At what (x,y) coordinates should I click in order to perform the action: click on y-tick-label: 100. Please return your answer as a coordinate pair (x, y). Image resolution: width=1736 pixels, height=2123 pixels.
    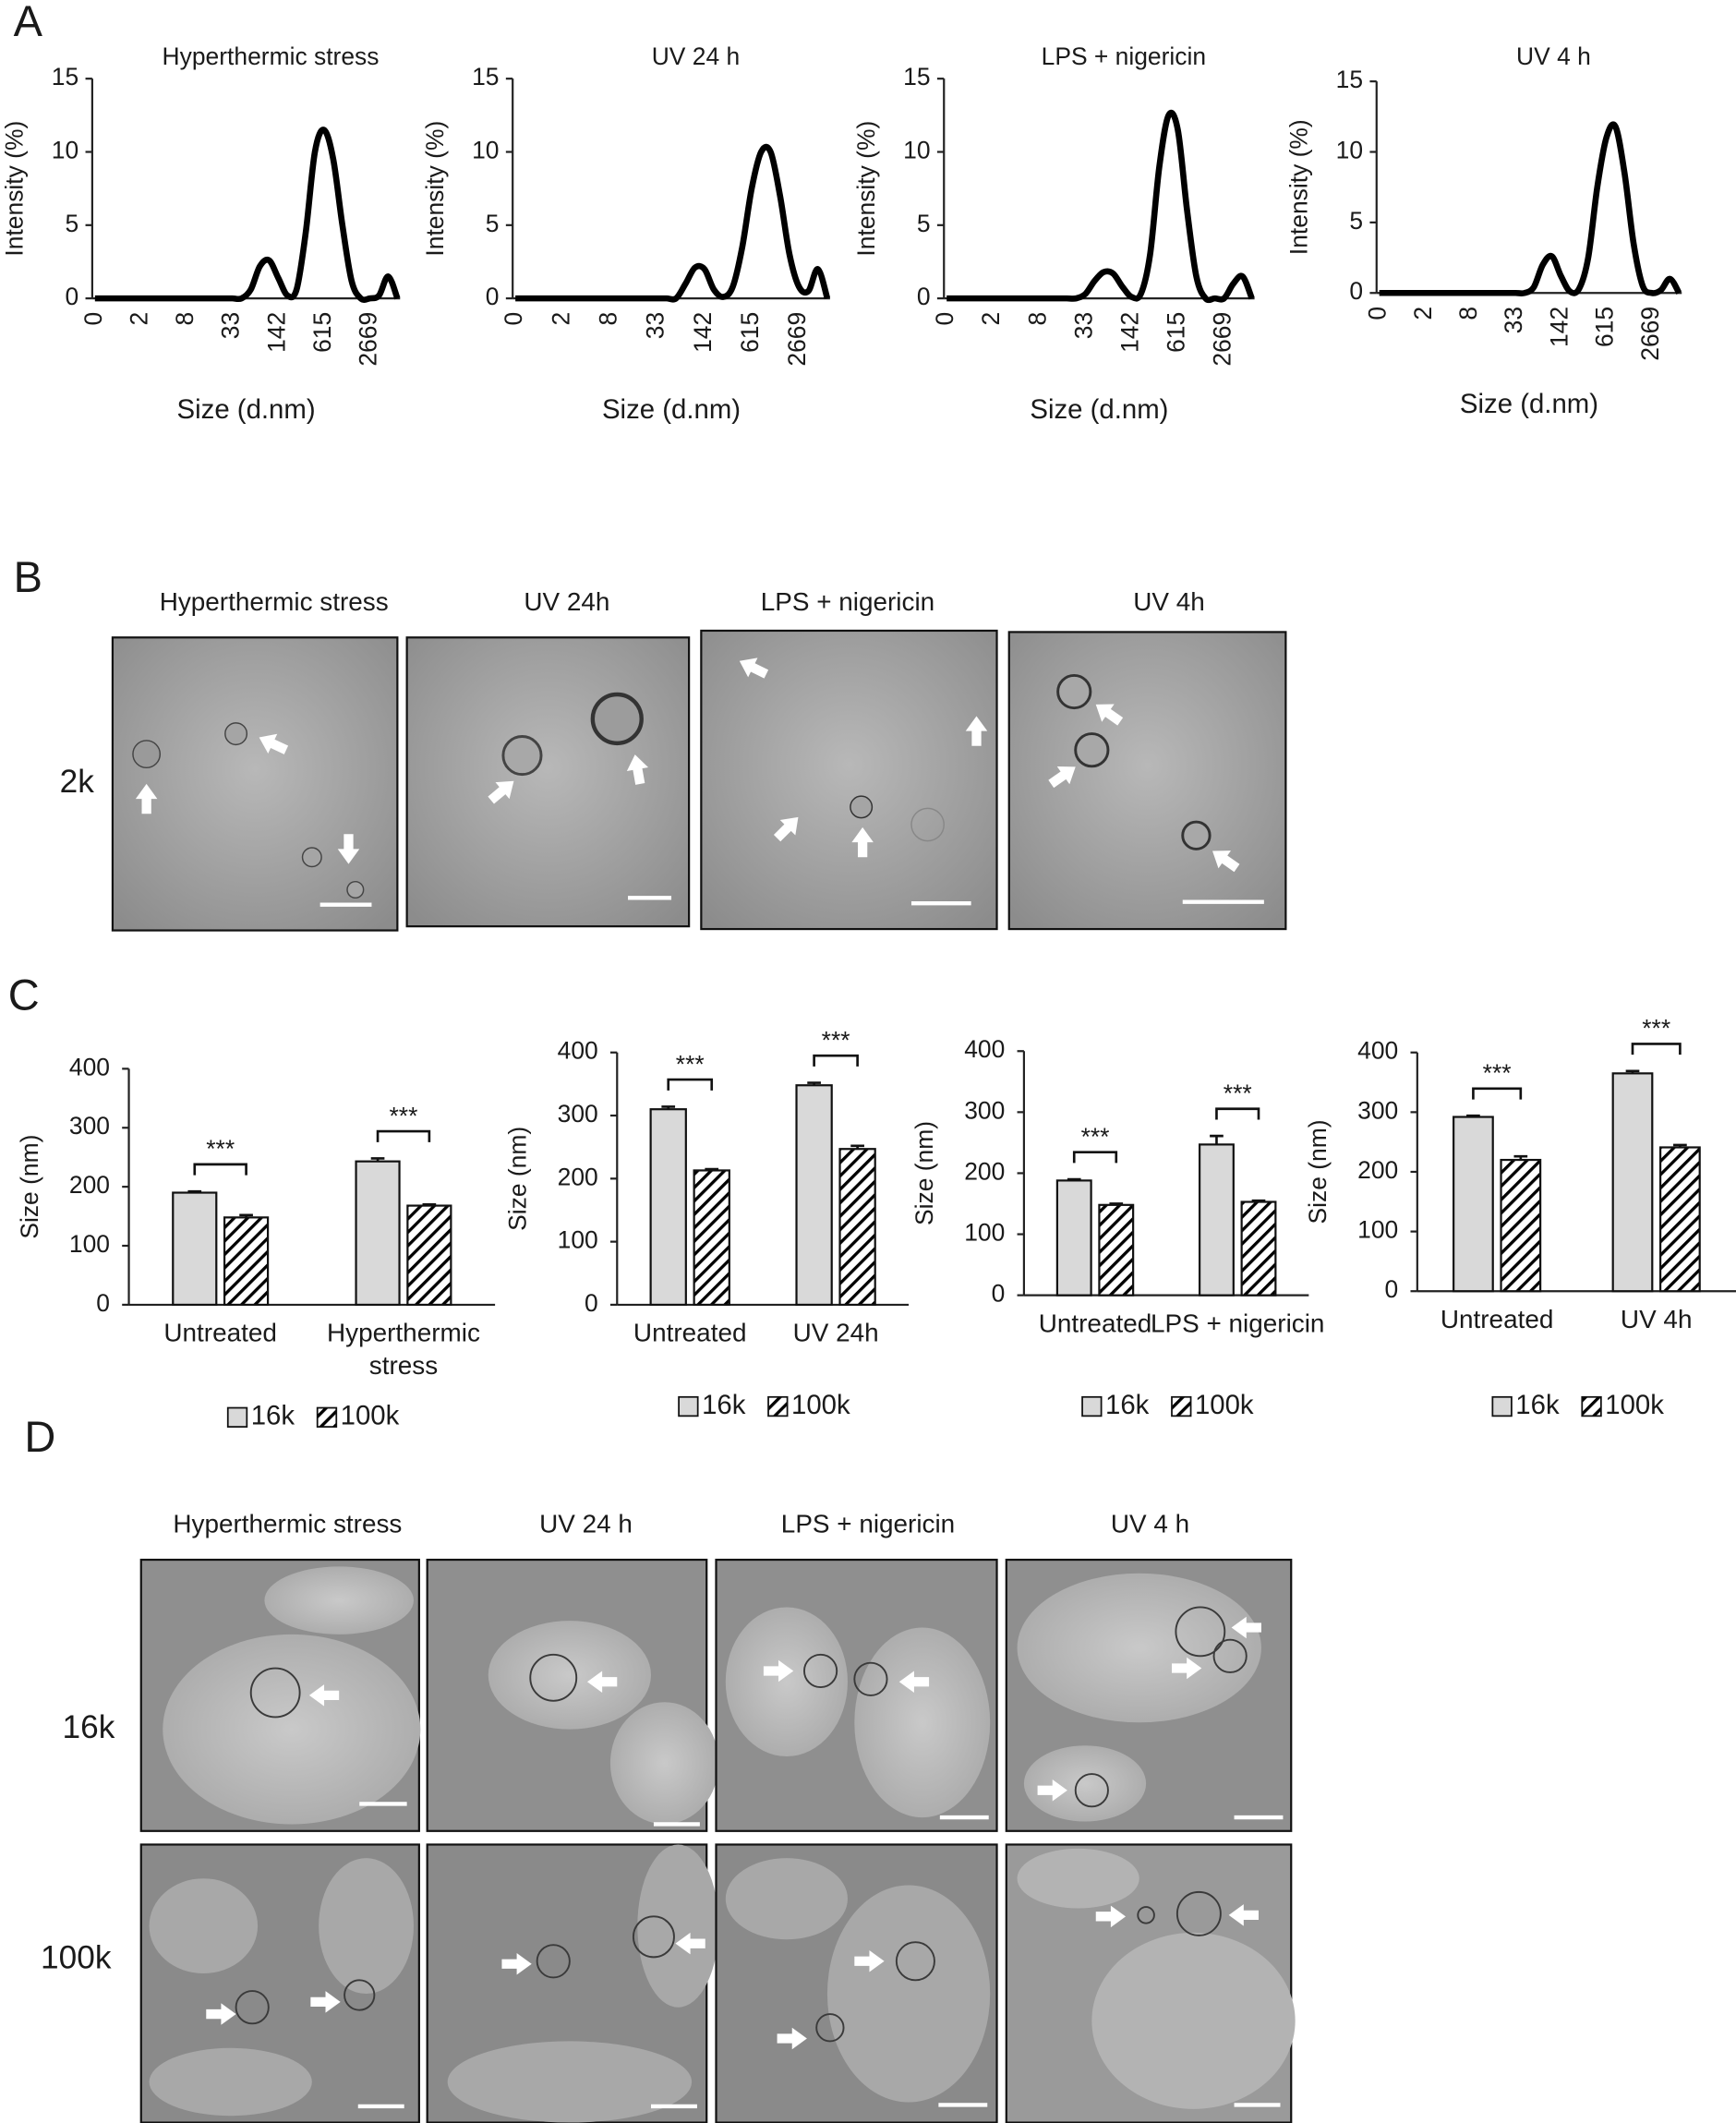
    Looking at the image, I should click on (984, 1233).